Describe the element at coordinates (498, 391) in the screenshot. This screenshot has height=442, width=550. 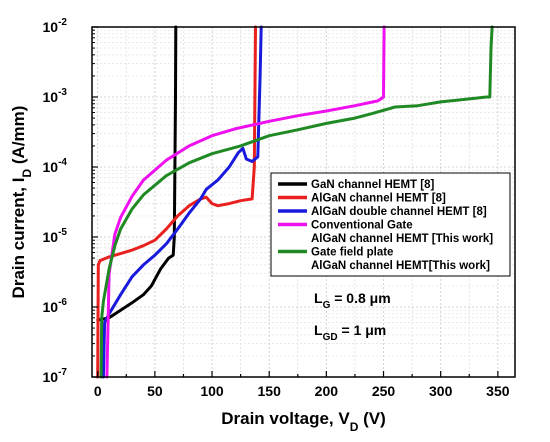
I see `x-tick-label: 350` at that location.